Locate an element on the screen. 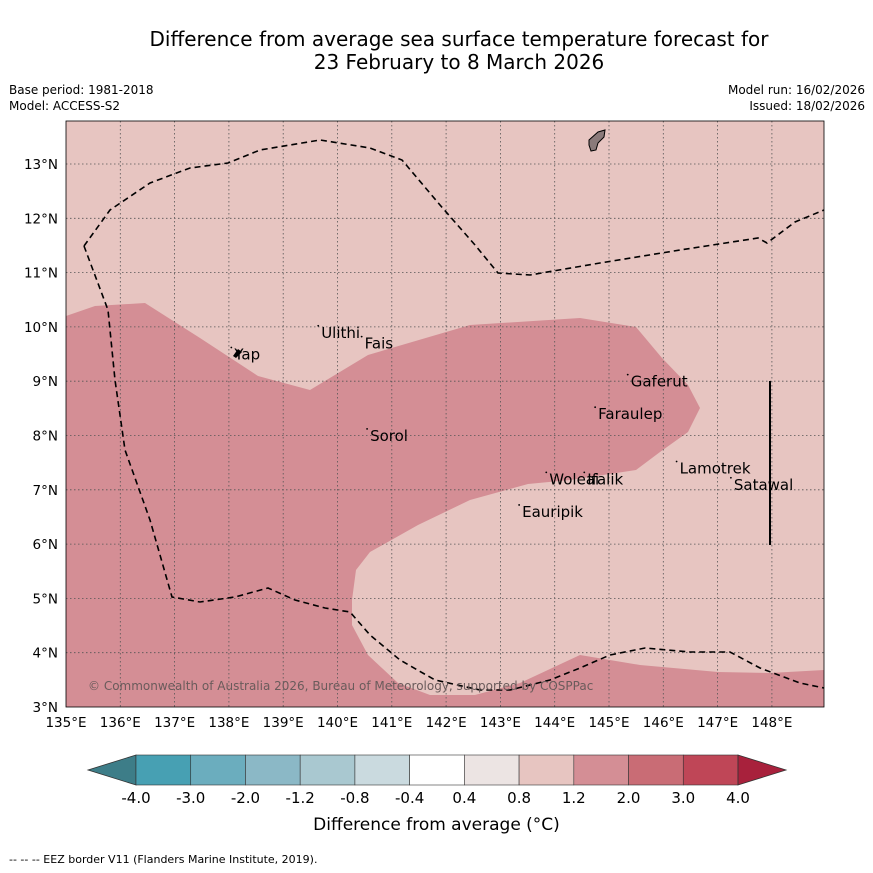 The image size is (873, 873). lat-tick-label: 12°N is located at coordinates (41, 219).